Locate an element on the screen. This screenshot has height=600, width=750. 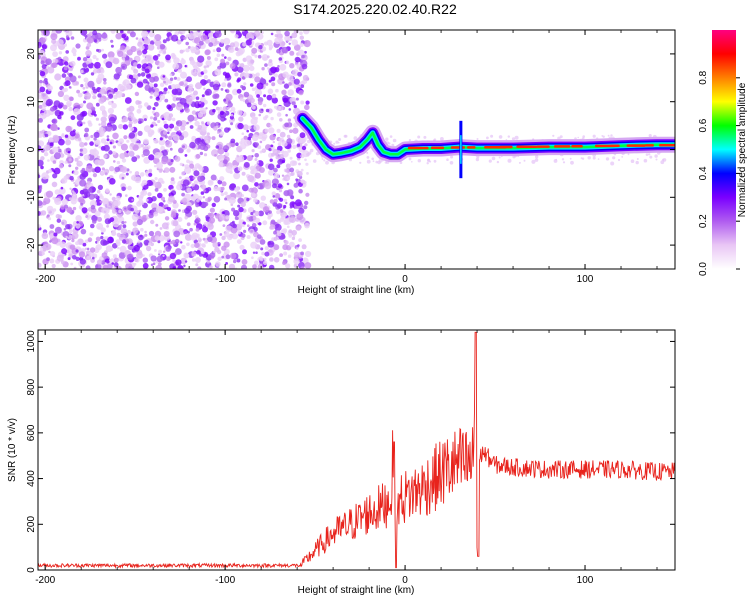
x-tick-label: -100 is located at coordinates (225, 580).